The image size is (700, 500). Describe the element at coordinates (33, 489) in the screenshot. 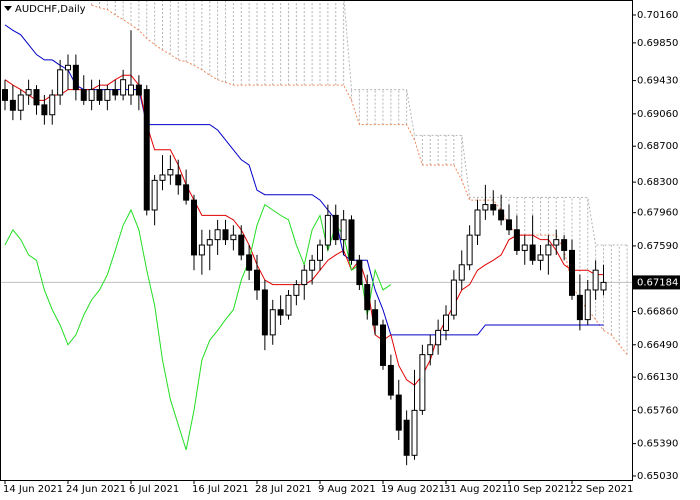

I see `x-tick-label: 14 Jun 2021` at that location.